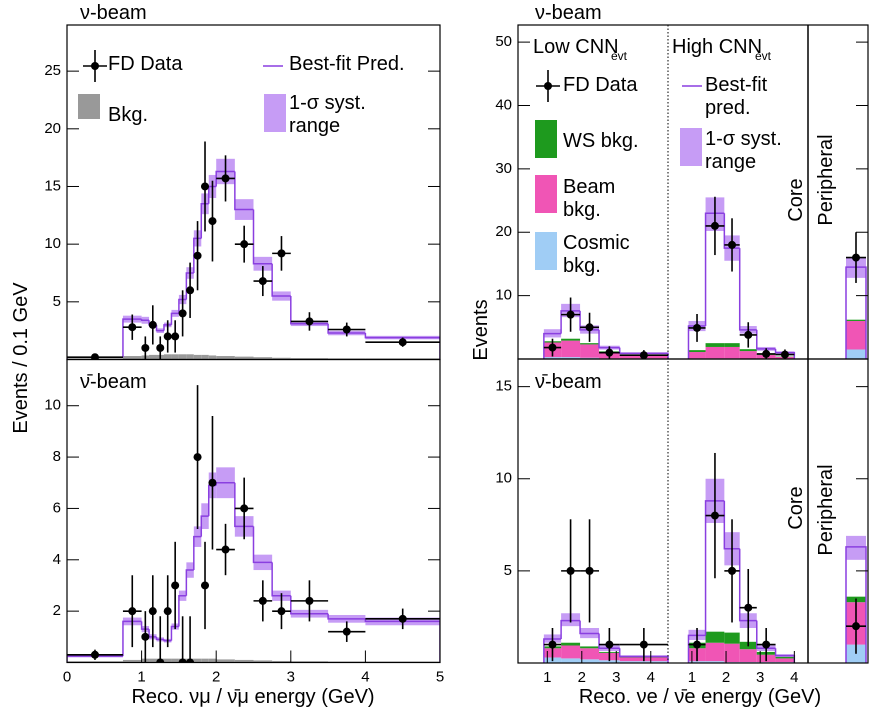  I want to click on legend-label: 1-σ syst. range, so click(743, 150).